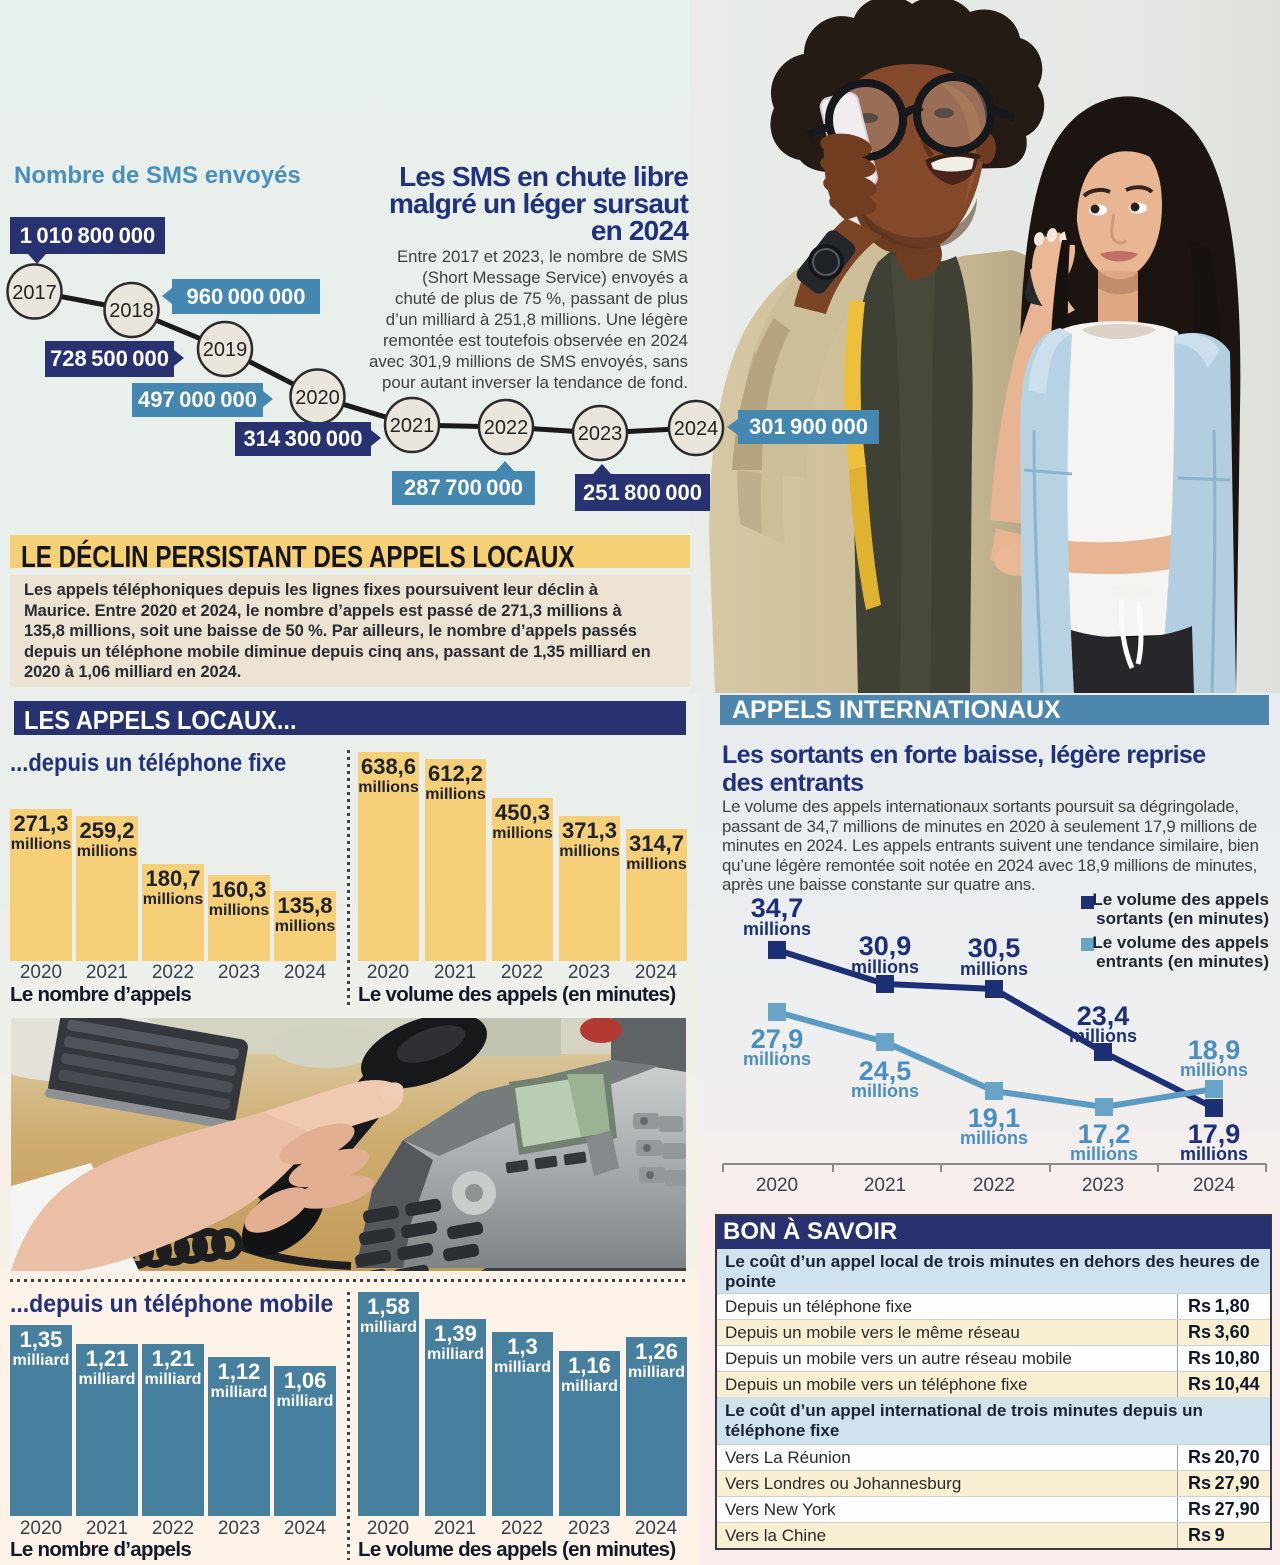 The height and width of the screenshot is (1565, 1280). Describe the element at coordinates (994, 1118) in the screenshot. I see `svg-text: 19,1` at that location.